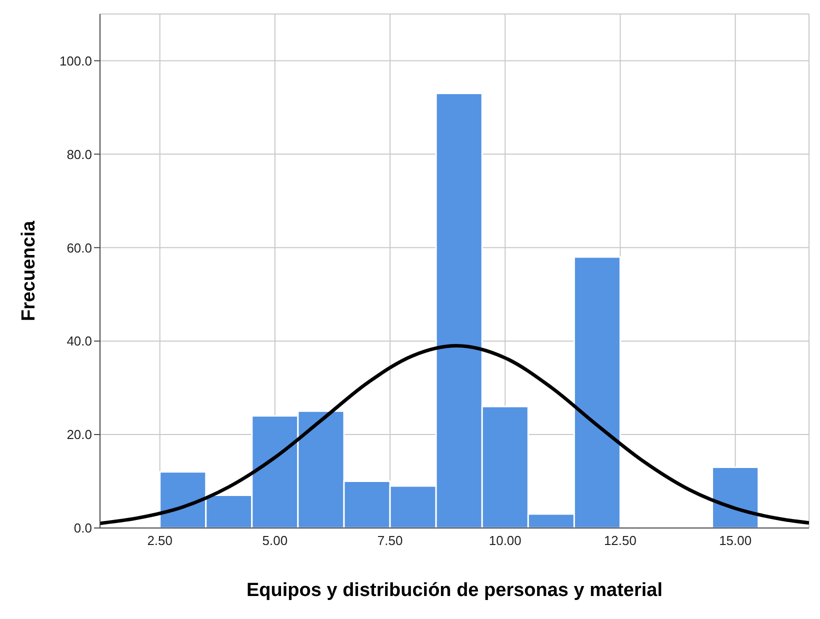  I want to click on x-tick-label: 7.50, so click(390, 540).